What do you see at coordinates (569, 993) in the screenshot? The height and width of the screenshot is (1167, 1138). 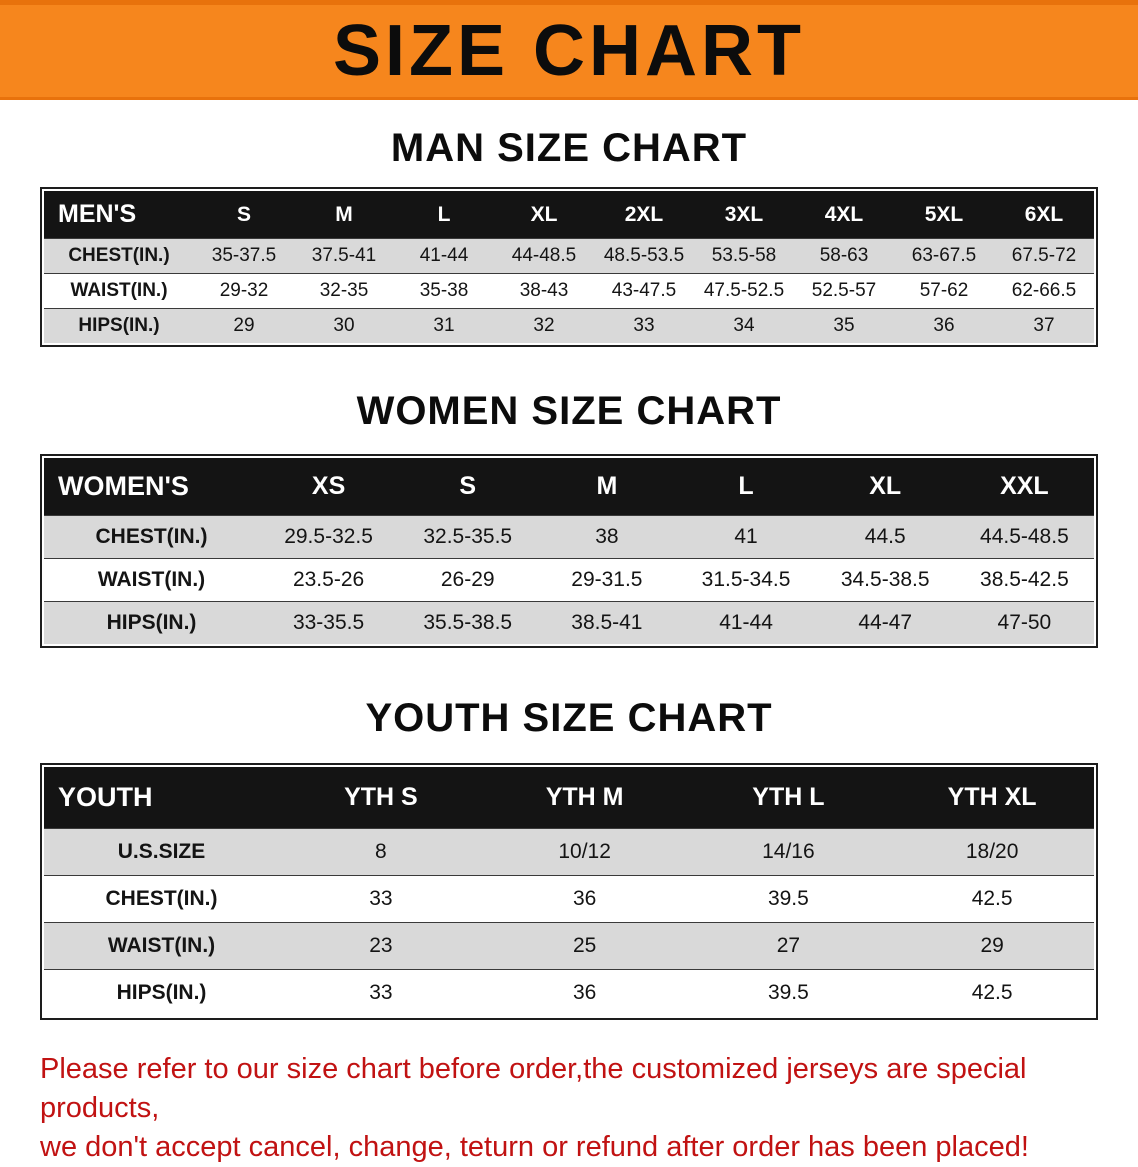 I see `table-row: HIPS(IN.) 33 36 39.5 42.5` at bounding box center [569, 993].